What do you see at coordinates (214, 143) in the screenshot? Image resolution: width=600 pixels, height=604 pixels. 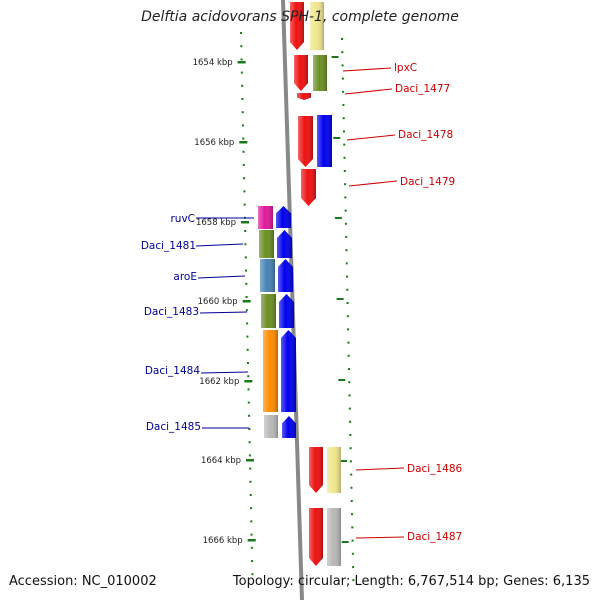 I see `tick-label: 1656 kbp` at bounding box center [214, 143].